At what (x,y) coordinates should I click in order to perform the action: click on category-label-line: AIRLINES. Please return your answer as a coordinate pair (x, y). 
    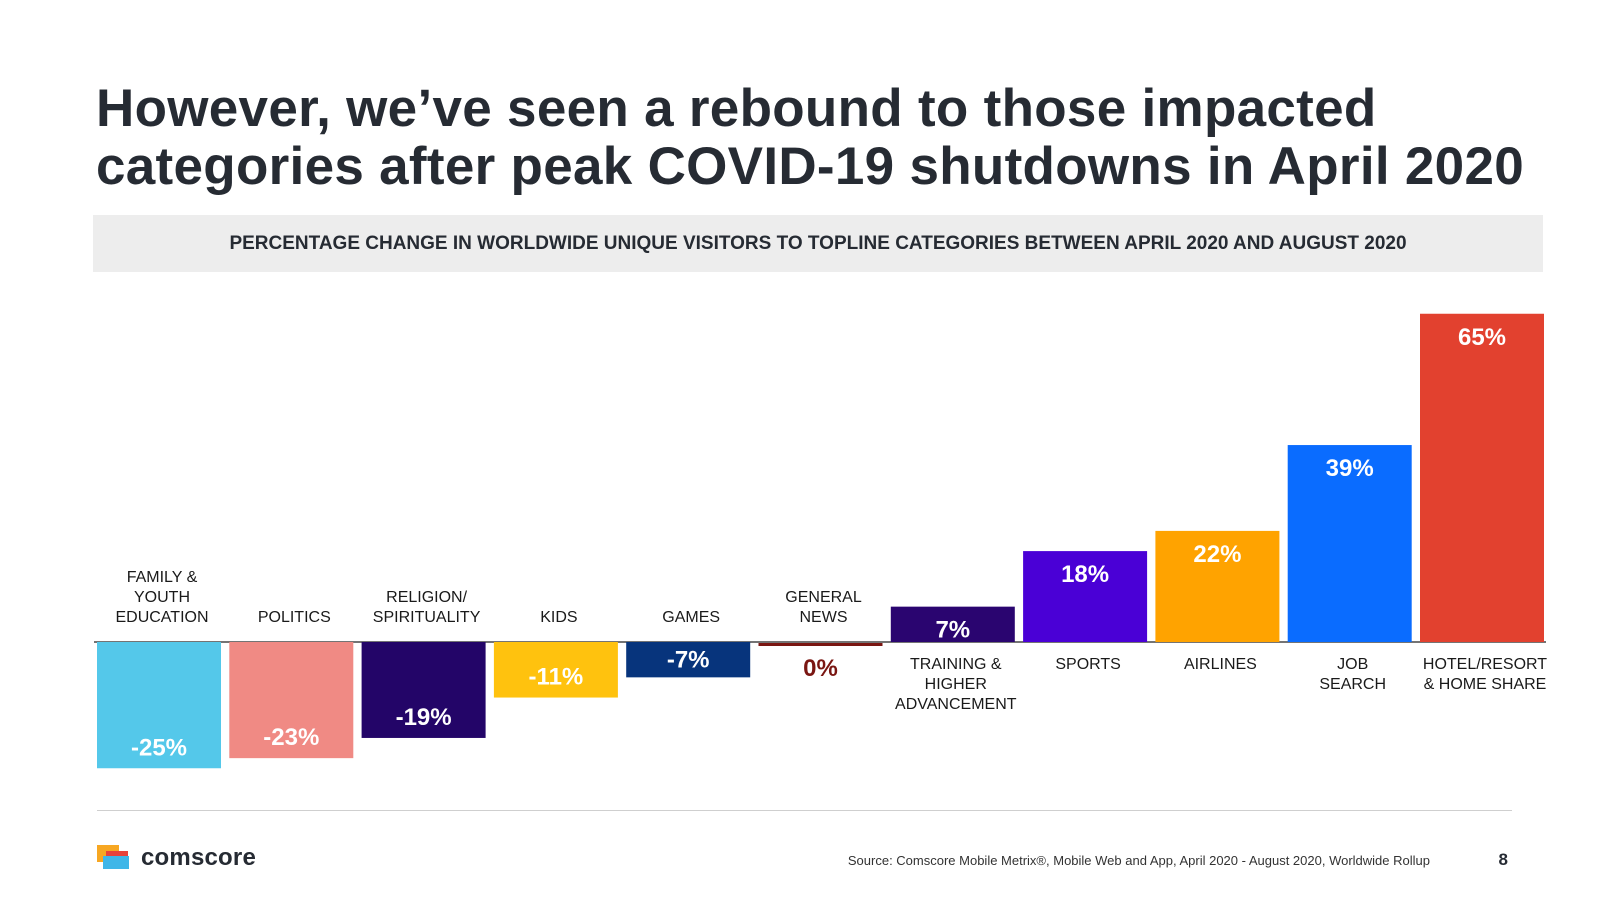
    Looking at the image, I should click on (1220, 664).